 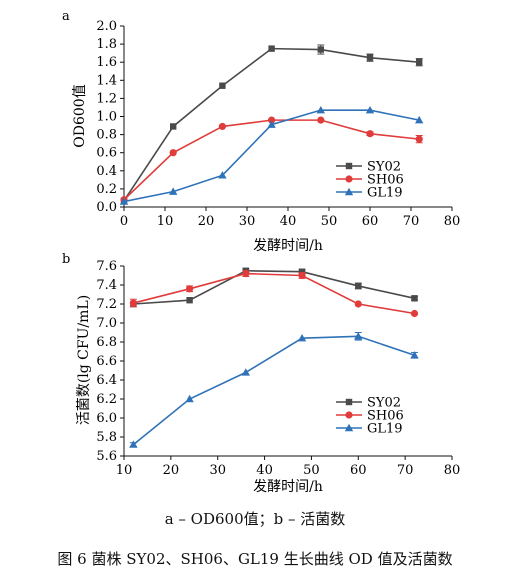 I want to click on x-tick-label: 0, so click(x=124, y=221).